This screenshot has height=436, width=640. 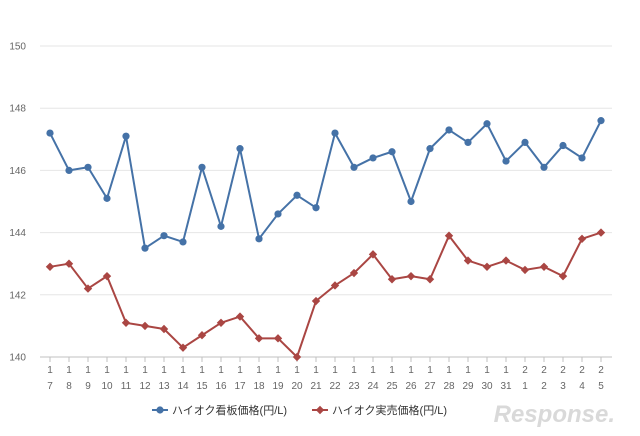 I want to click on x-tick-label-bottom: 3, so click(x=563, y=386).